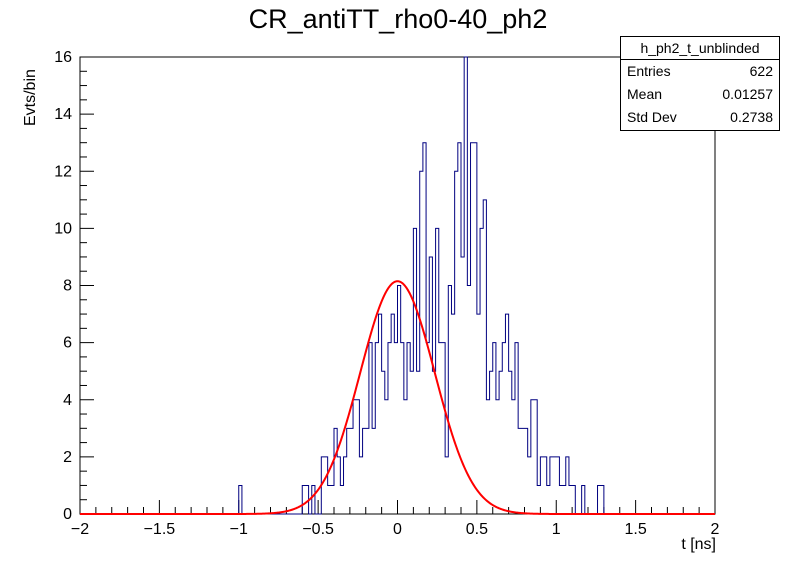 The image size is (796, 572). Describe the element at coordinates (63, 228) in the screenshot. I see `y-tick-label: 10` at that location.